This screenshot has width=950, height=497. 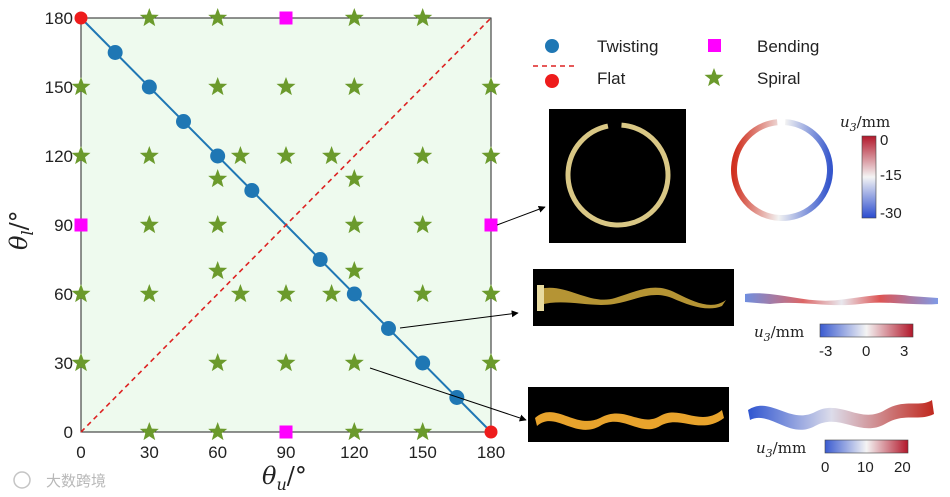 I want to click on spiral-panel: u3/mm 0 10 20, so click(x=731, y=431).